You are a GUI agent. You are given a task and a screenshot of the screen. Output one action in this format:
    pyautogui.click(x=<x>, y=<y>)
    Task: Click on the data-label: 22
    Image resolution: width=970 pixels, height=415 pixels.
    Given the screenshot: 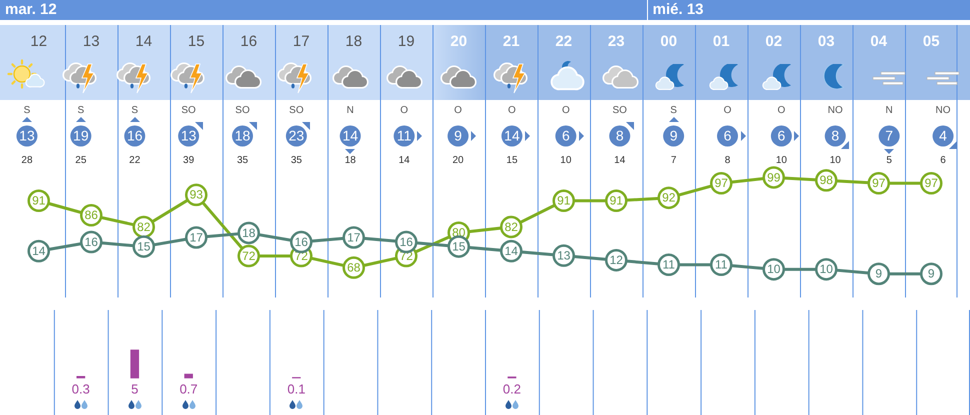 What is the action you would take?
    pyautogui.click(x=135, y=160)
    